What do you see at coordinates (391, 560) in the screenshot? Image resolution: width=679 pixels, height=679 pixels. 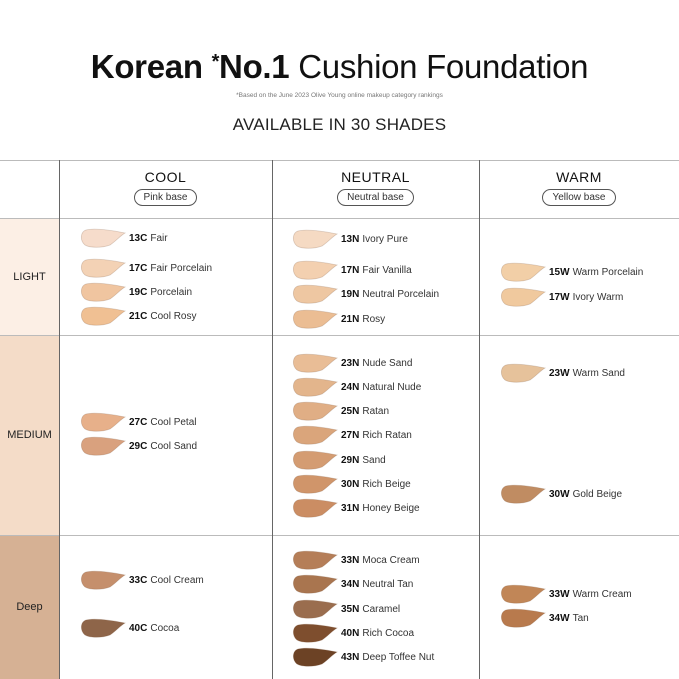 I see `shade-name: Moca Cream` at bounding box center [391, 560].